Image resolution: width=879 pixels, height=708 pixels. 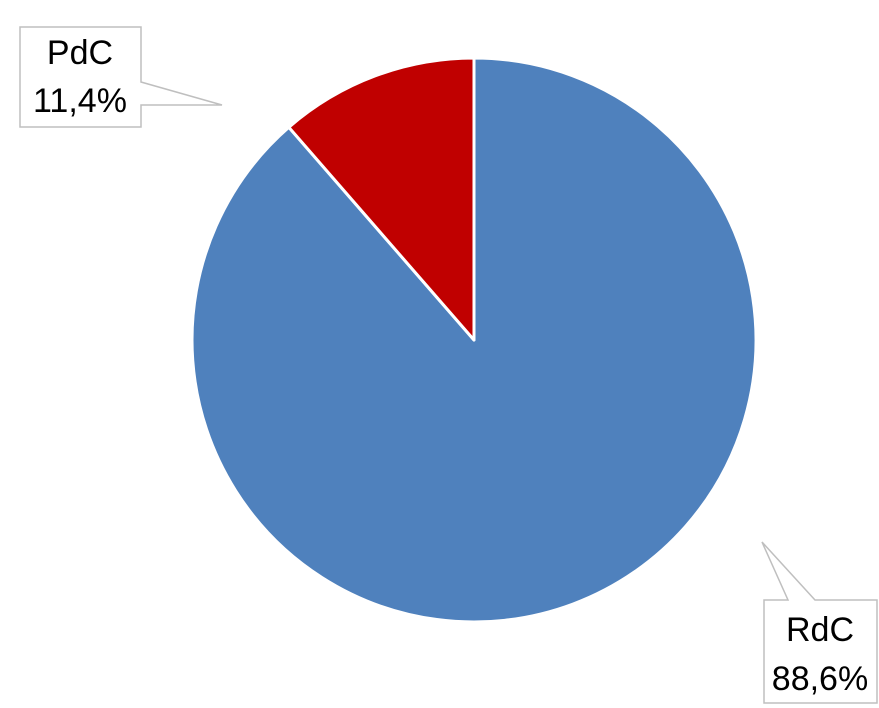 I want to click on slice-value-rdc: 88,6%, so click(x=820, y=679).